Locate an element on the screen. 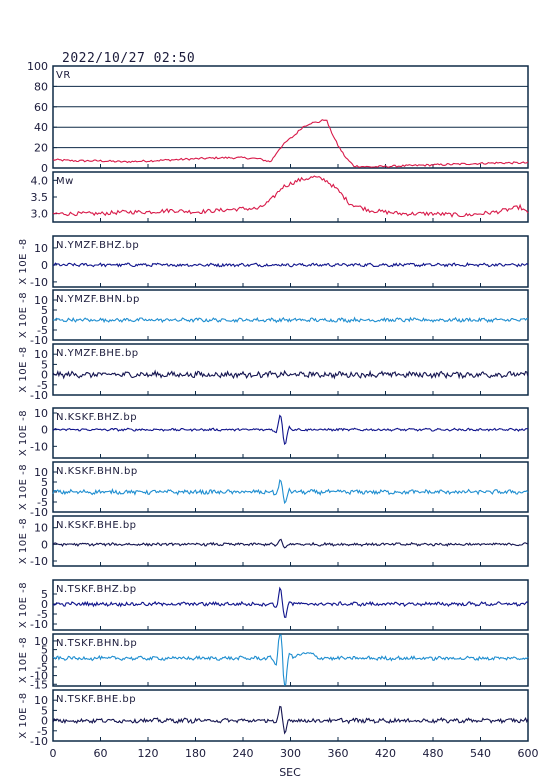  y-tick-label: 80 is located at coordinates (41, 86).